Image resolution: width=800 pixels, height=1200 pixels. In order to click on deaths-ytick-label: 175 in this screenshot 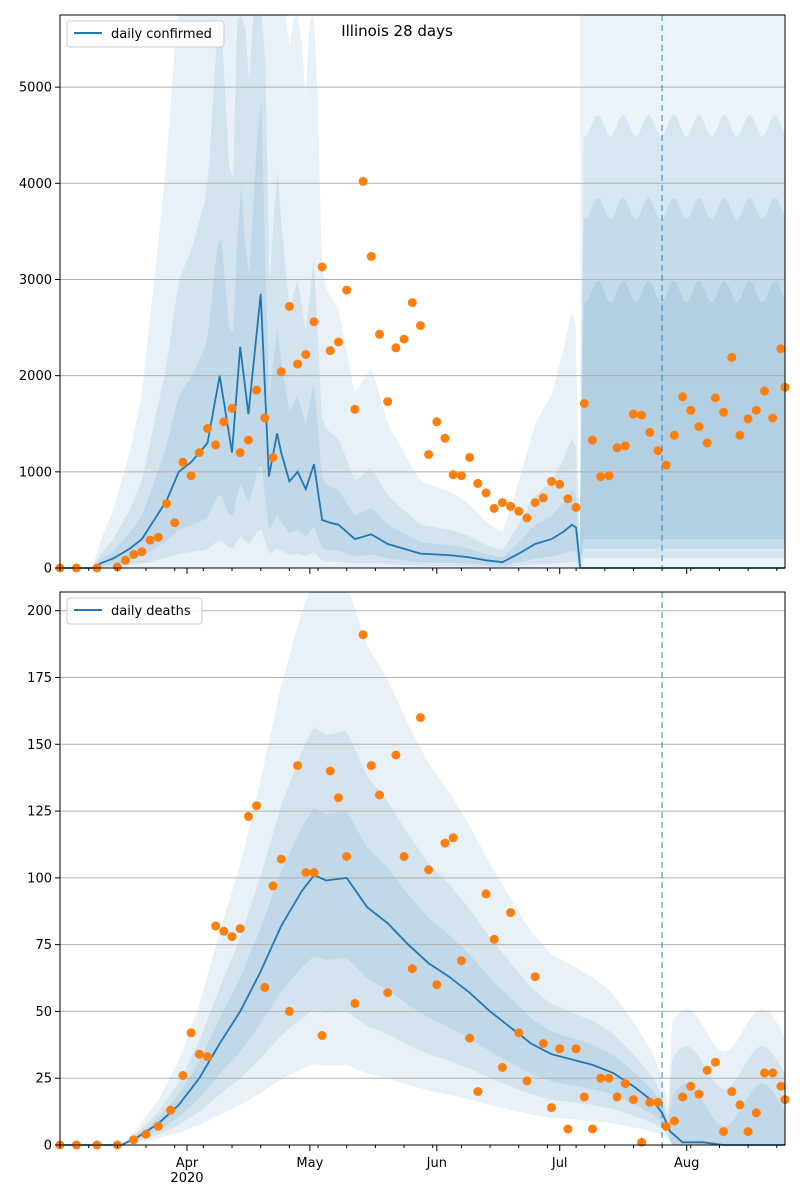, I will do `click(39, 678)`.